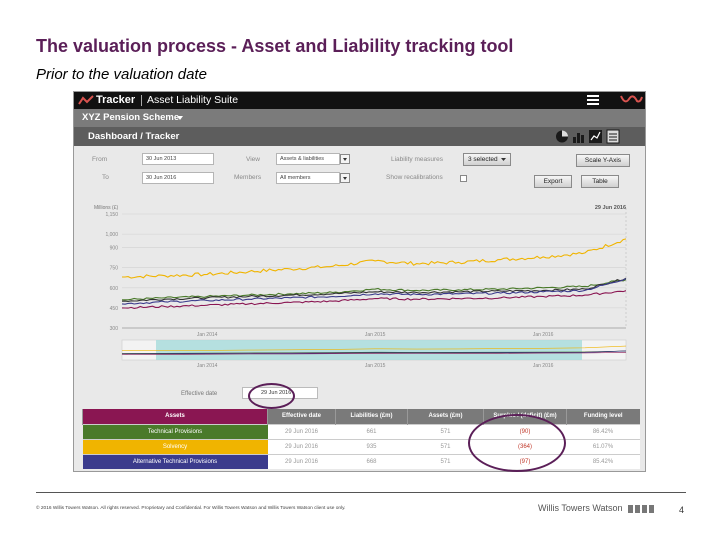 The image size is (720, 540). Describe the element at coordinates (580, 508) in the screenshot. I see `footer-brand: Willis Towers Watson` at that location.